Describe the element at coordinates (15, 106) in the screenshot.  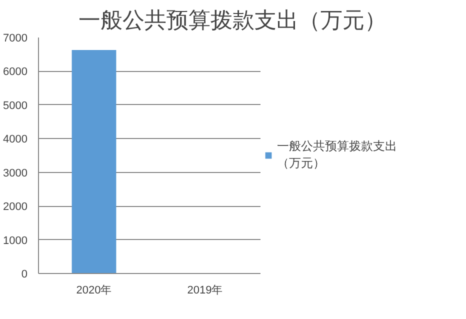
I see `y-tick-label: 5000` at that location.